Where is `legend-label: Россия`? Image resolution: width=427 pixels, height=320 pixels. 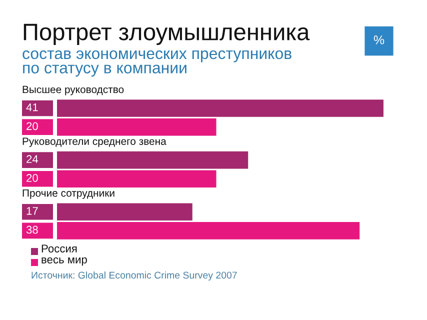
legend-label: Россия is located at coordinates (59, 248).